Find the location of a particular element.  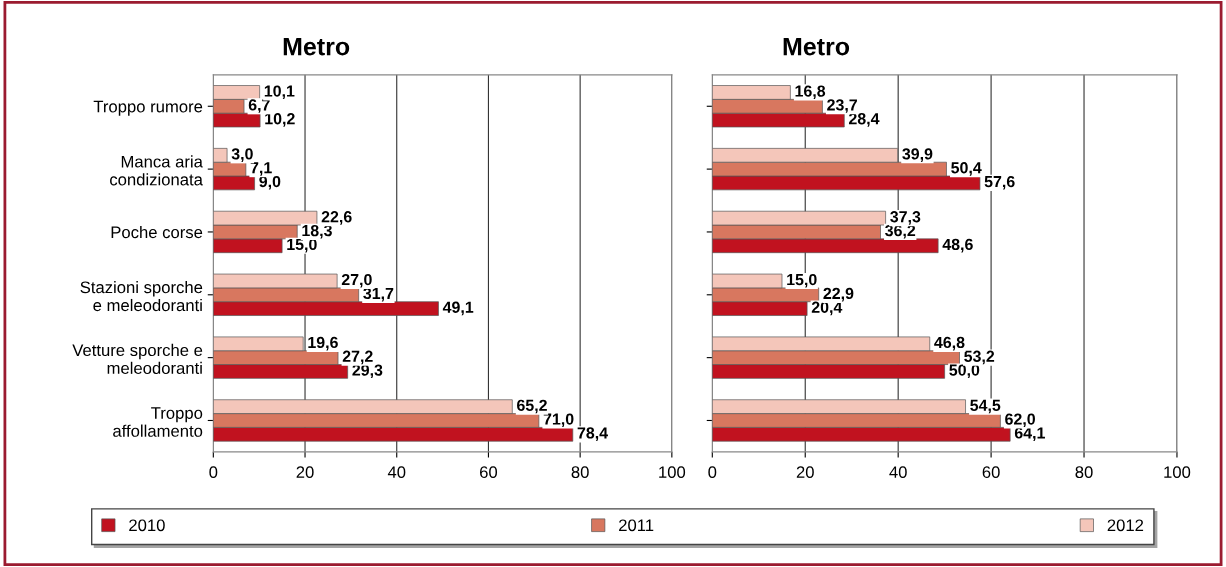

data-label: 48,6 is located at coordinates (957, 245).